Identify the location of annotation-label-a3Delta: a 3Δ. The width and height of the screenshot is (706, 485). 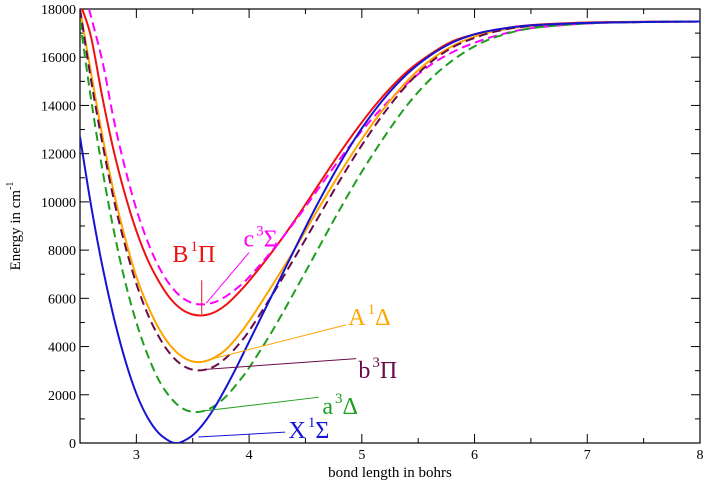
(340, 405).